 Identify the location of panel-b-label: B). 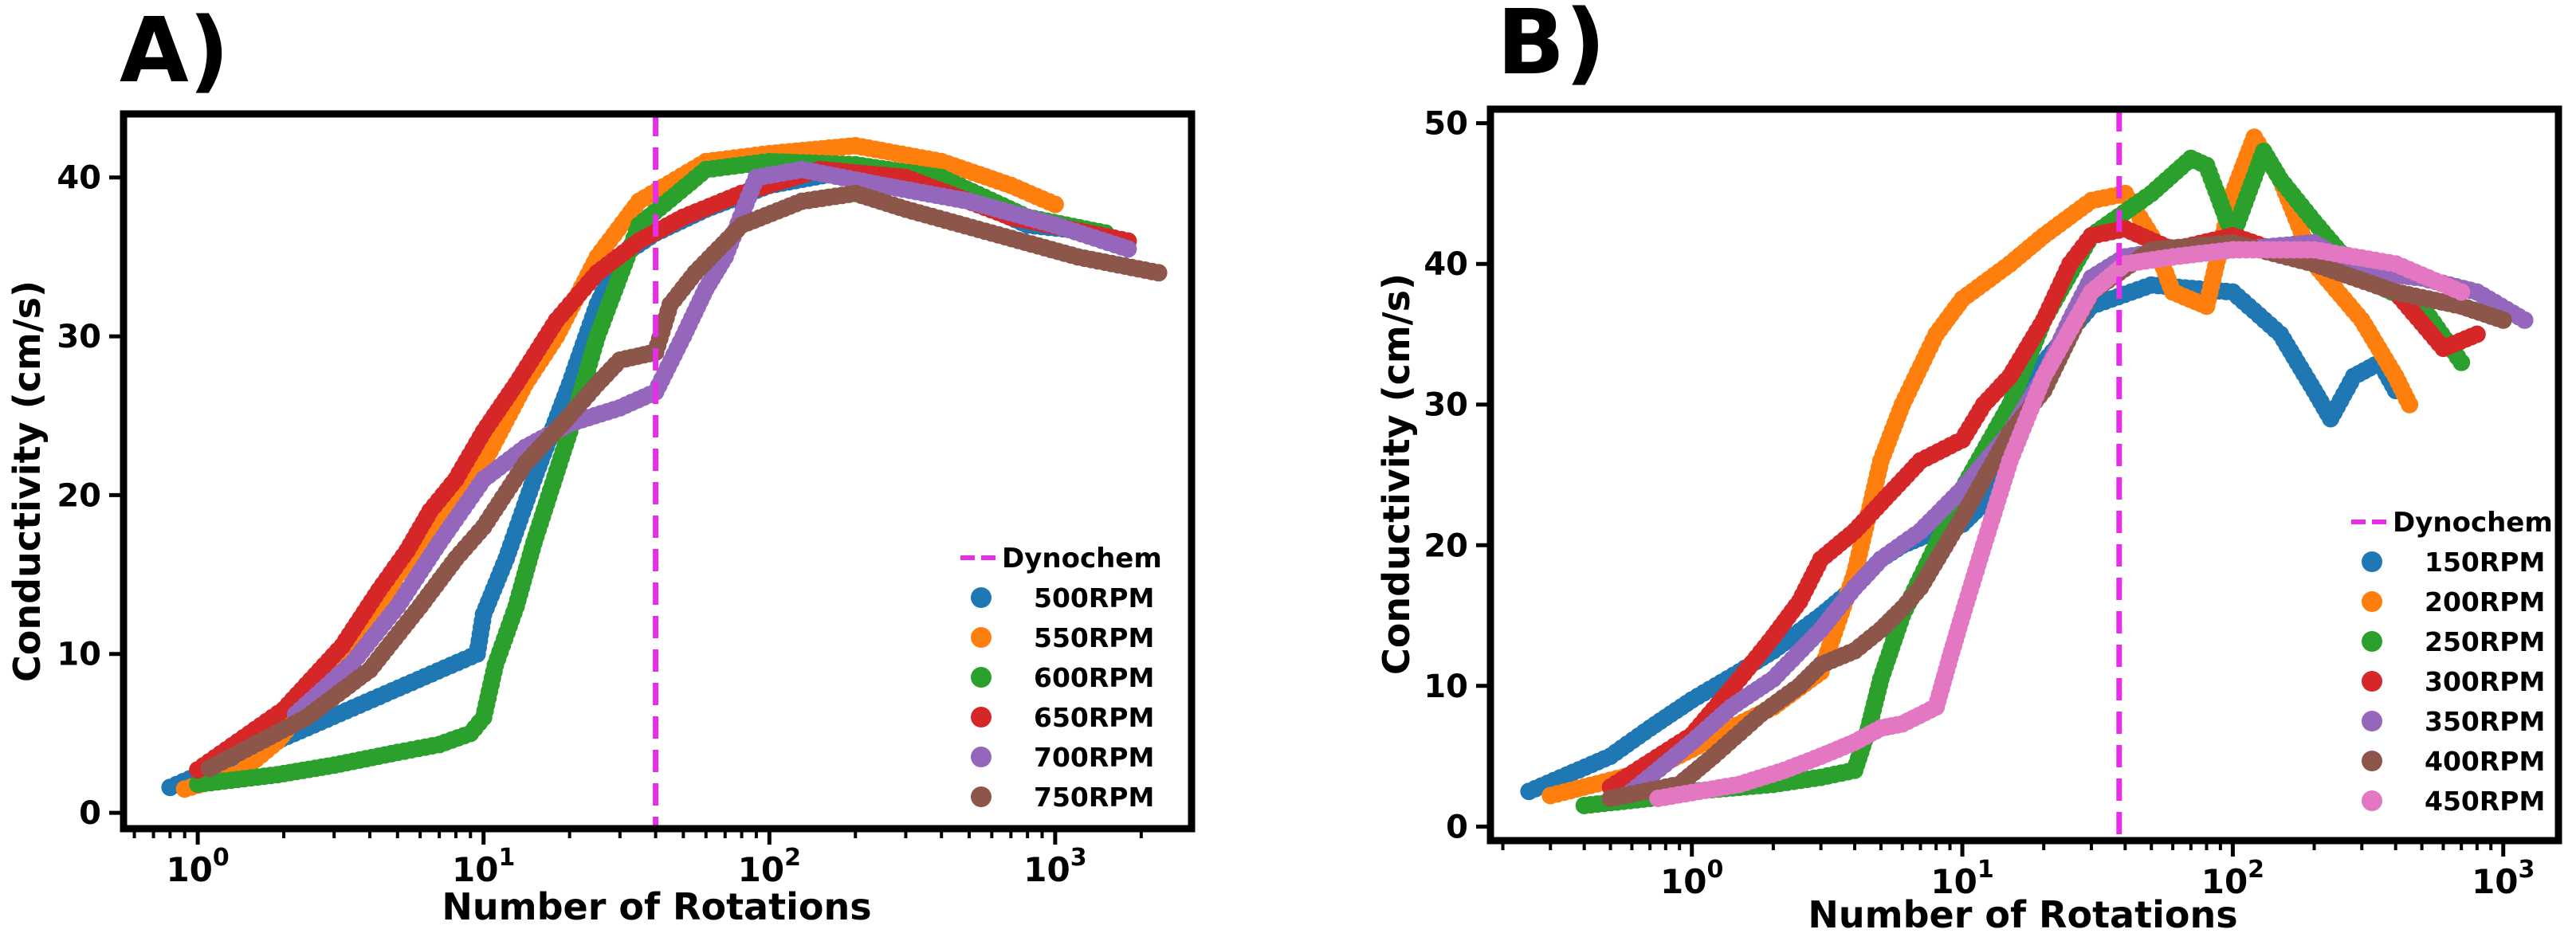
(1551, 47).